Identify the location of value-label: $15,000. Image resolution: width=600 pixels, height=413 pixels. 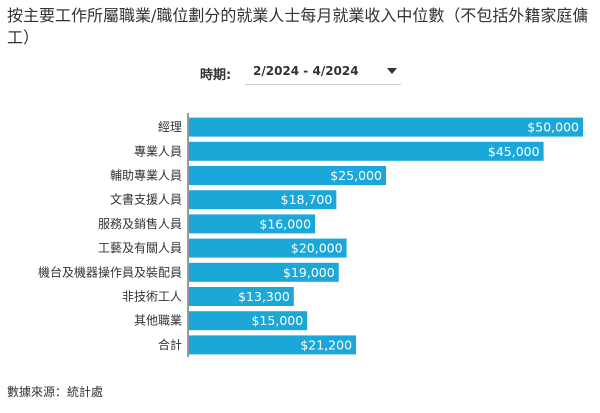
(277, 320).